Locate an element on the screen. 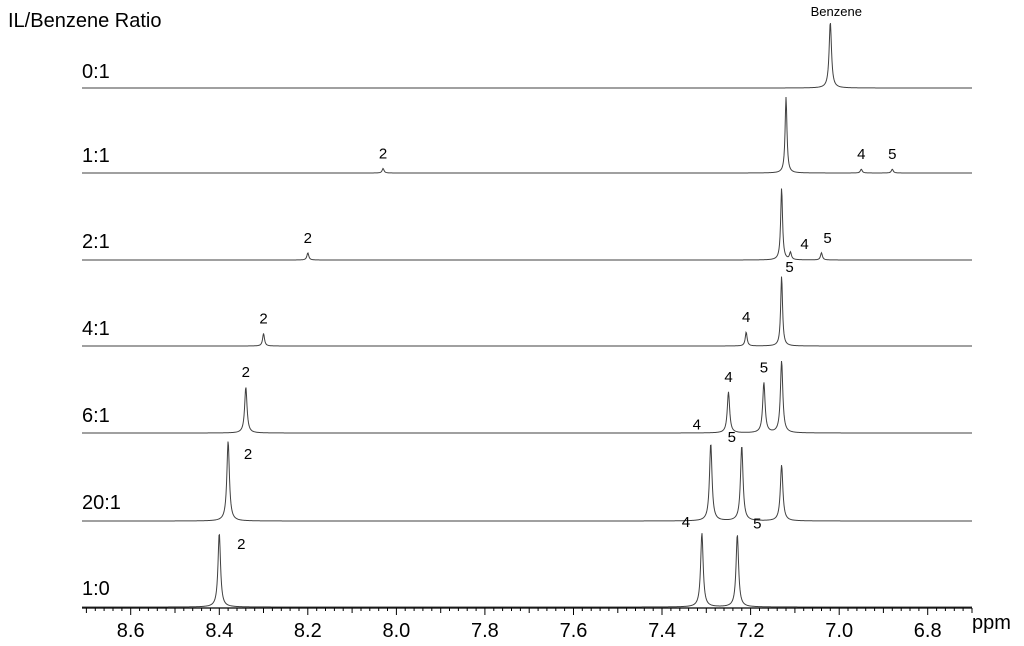 The width and height of the screenshot is (1024, 646). peak-label-6-3: 5 is located at coordinates (732, 437).